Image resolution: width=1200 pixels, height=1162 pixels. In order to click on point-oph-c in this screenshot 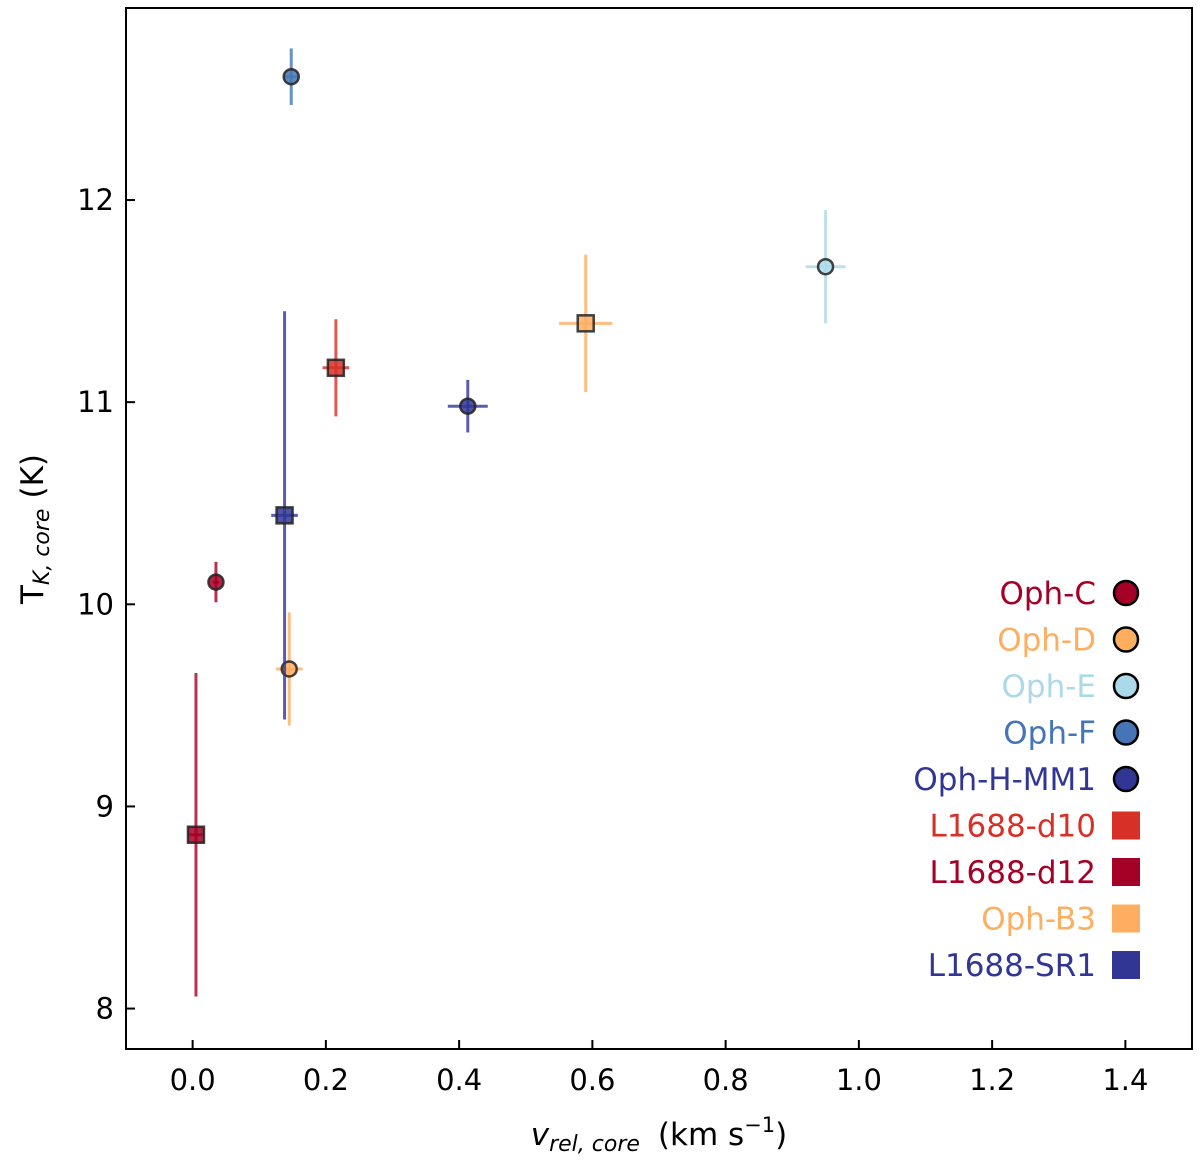, I will do `click(216, 582)`.